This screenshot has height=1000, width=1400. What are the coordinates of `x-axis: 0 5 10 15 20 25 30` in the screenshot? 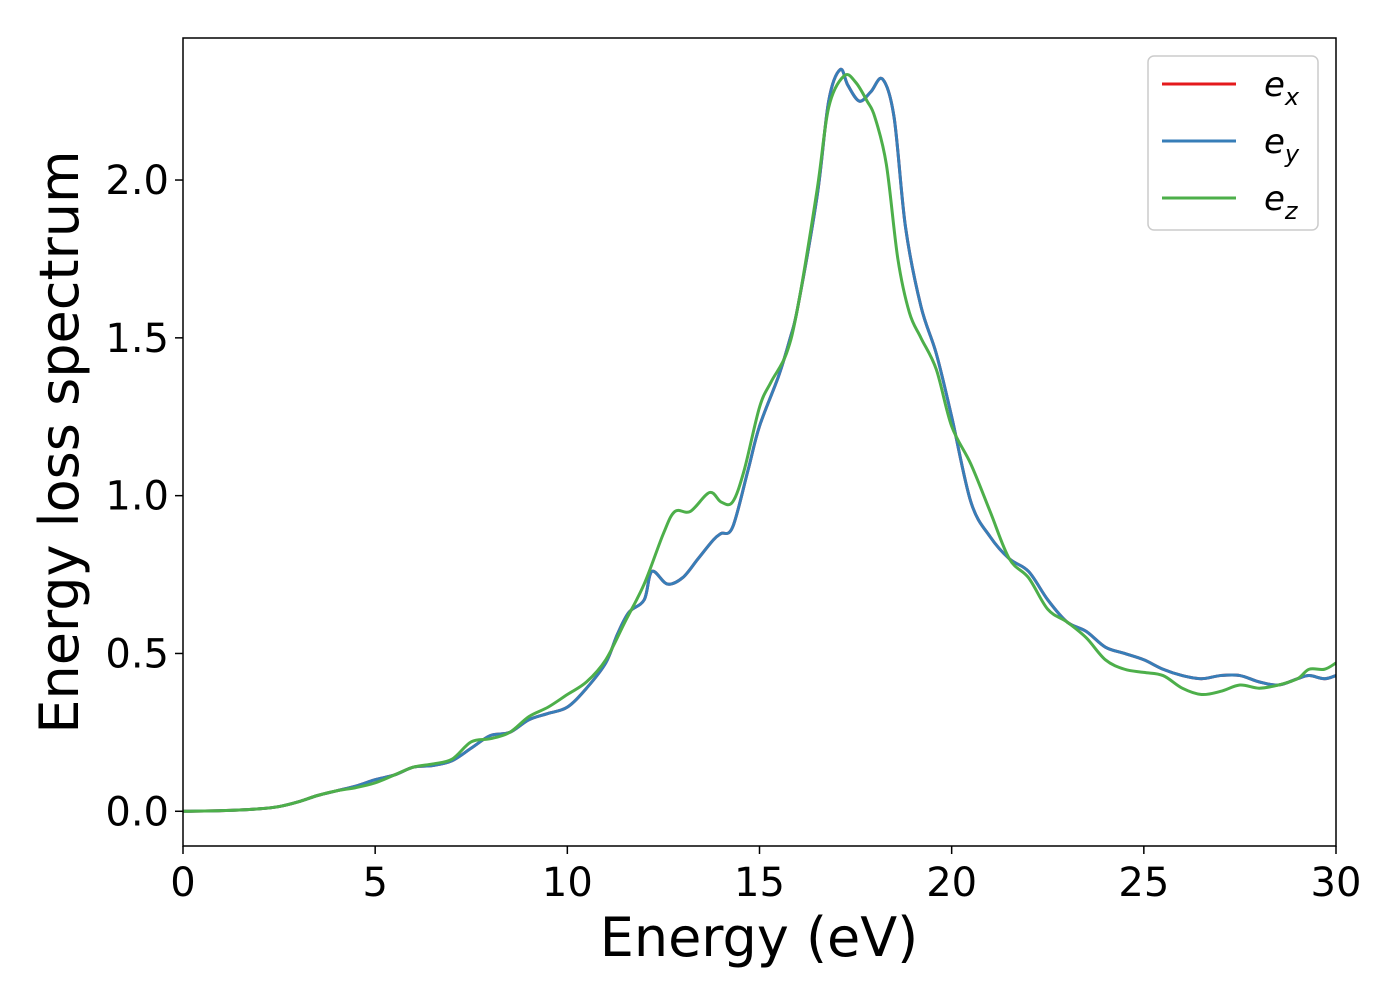 It's located at (765, 876).